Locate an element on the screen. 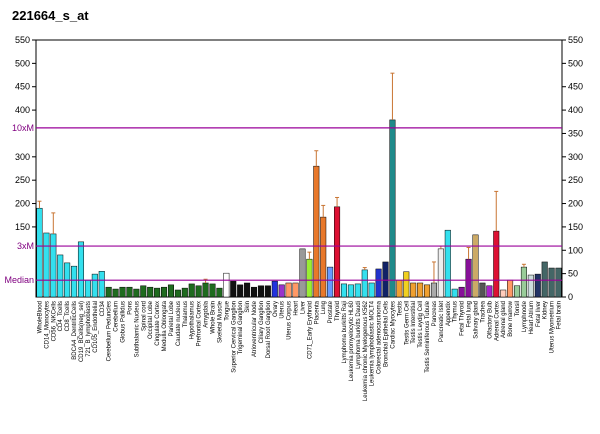 Image resolution: width=600 pixels, height=434 pixels. x-tick-label: Skin is located at coordinates (248, 307).